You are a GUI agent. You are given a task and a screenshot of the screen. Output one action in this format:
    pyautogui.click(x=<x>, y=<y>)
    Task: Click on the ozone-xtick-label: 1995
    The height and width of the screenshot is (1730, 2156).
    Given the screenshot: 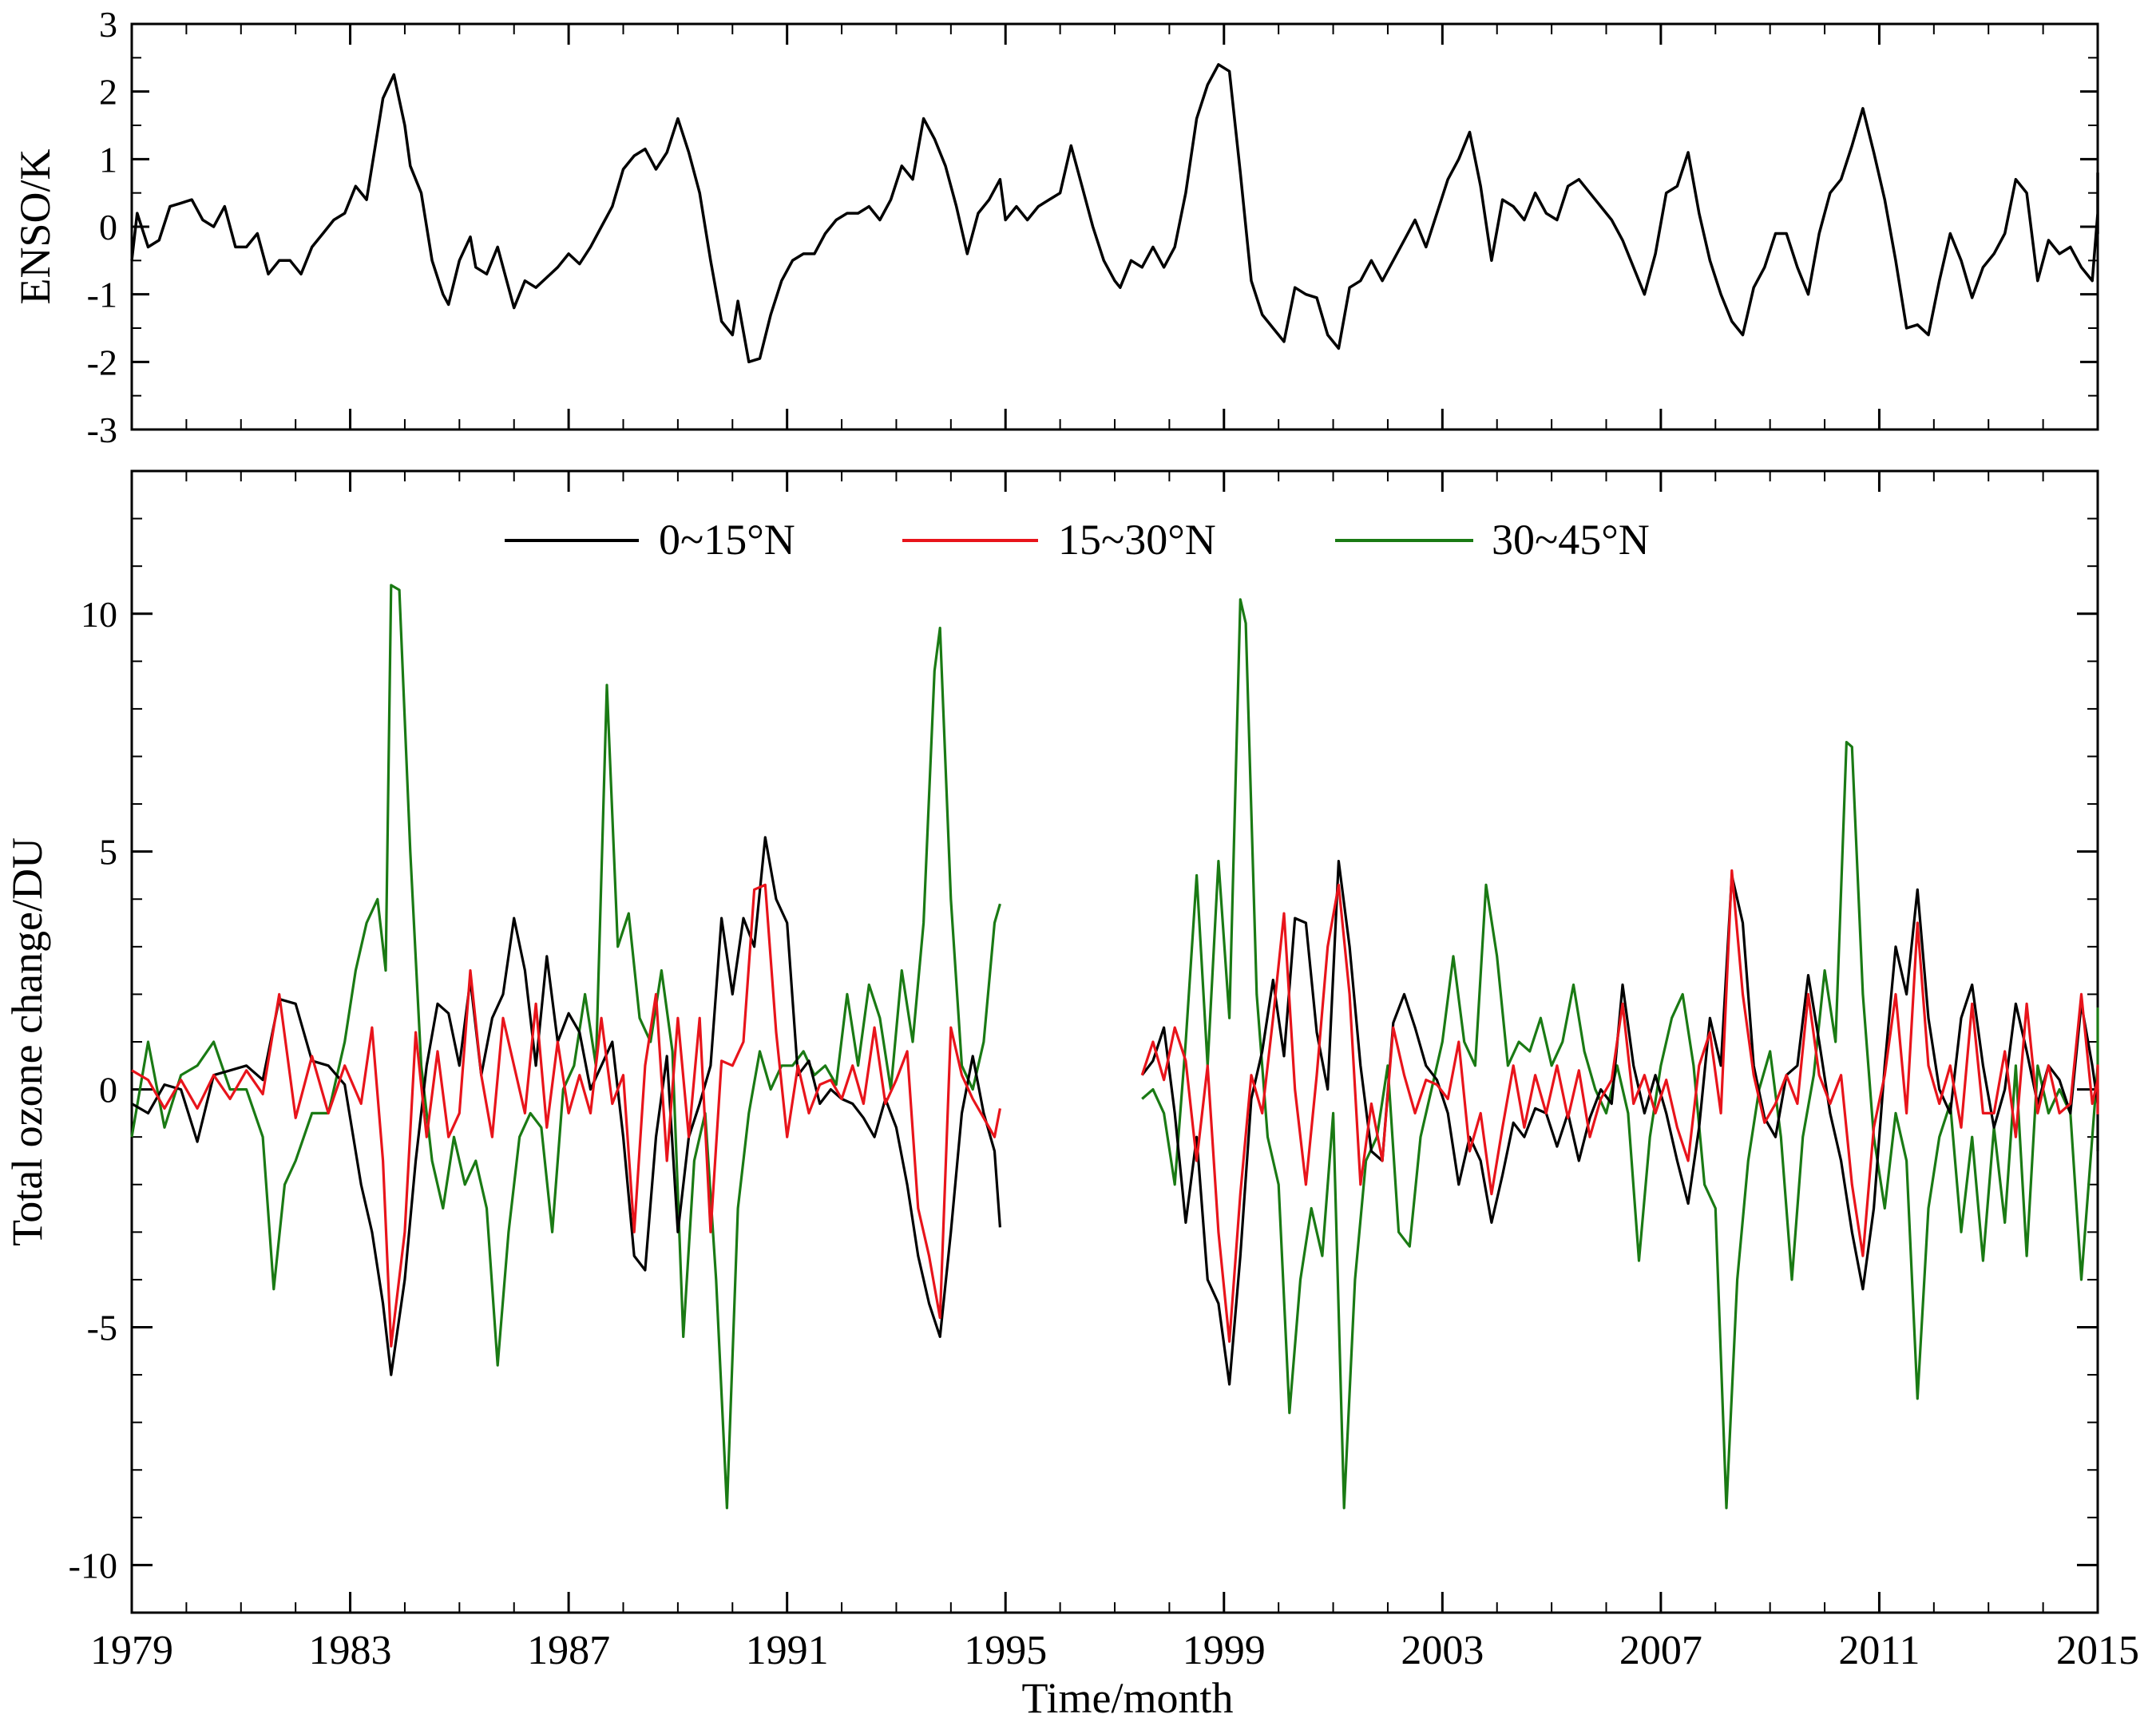 What is the action you would take?
    pyautogui.click(x=1005, y=1650)
    